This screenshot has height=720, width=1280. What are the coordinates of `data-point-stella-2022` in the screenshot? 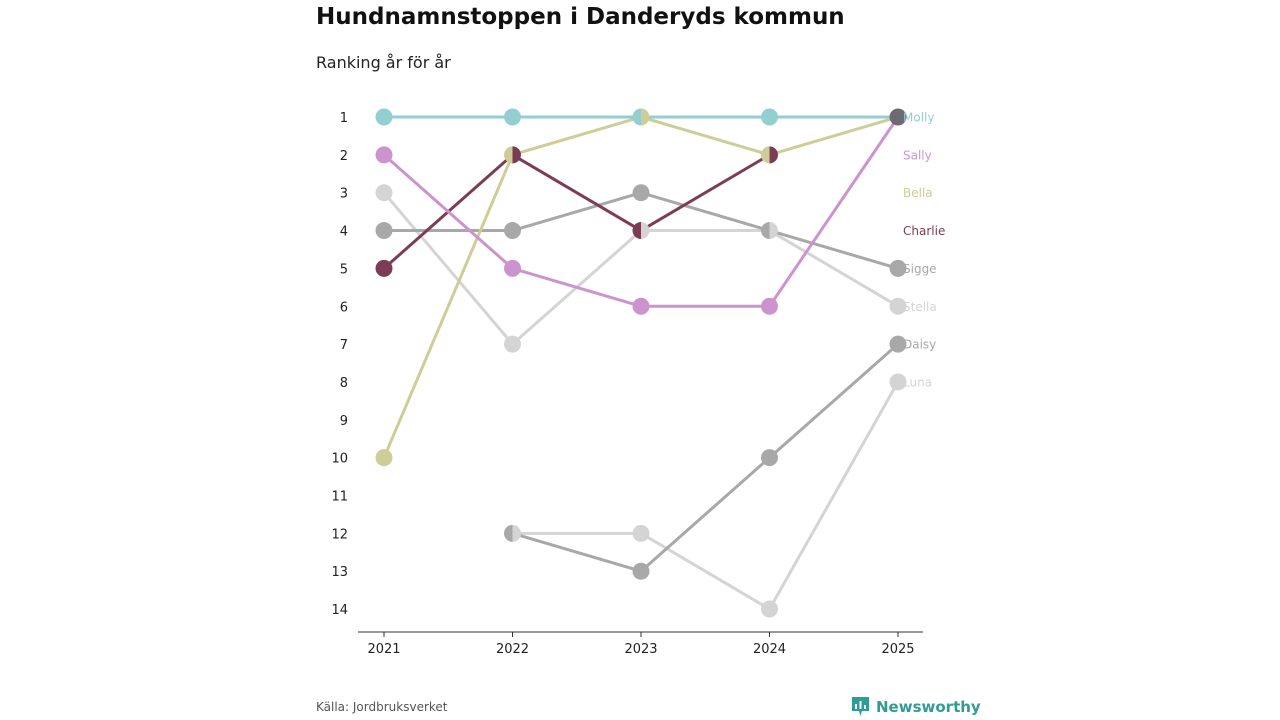 It's located at (512, 344).